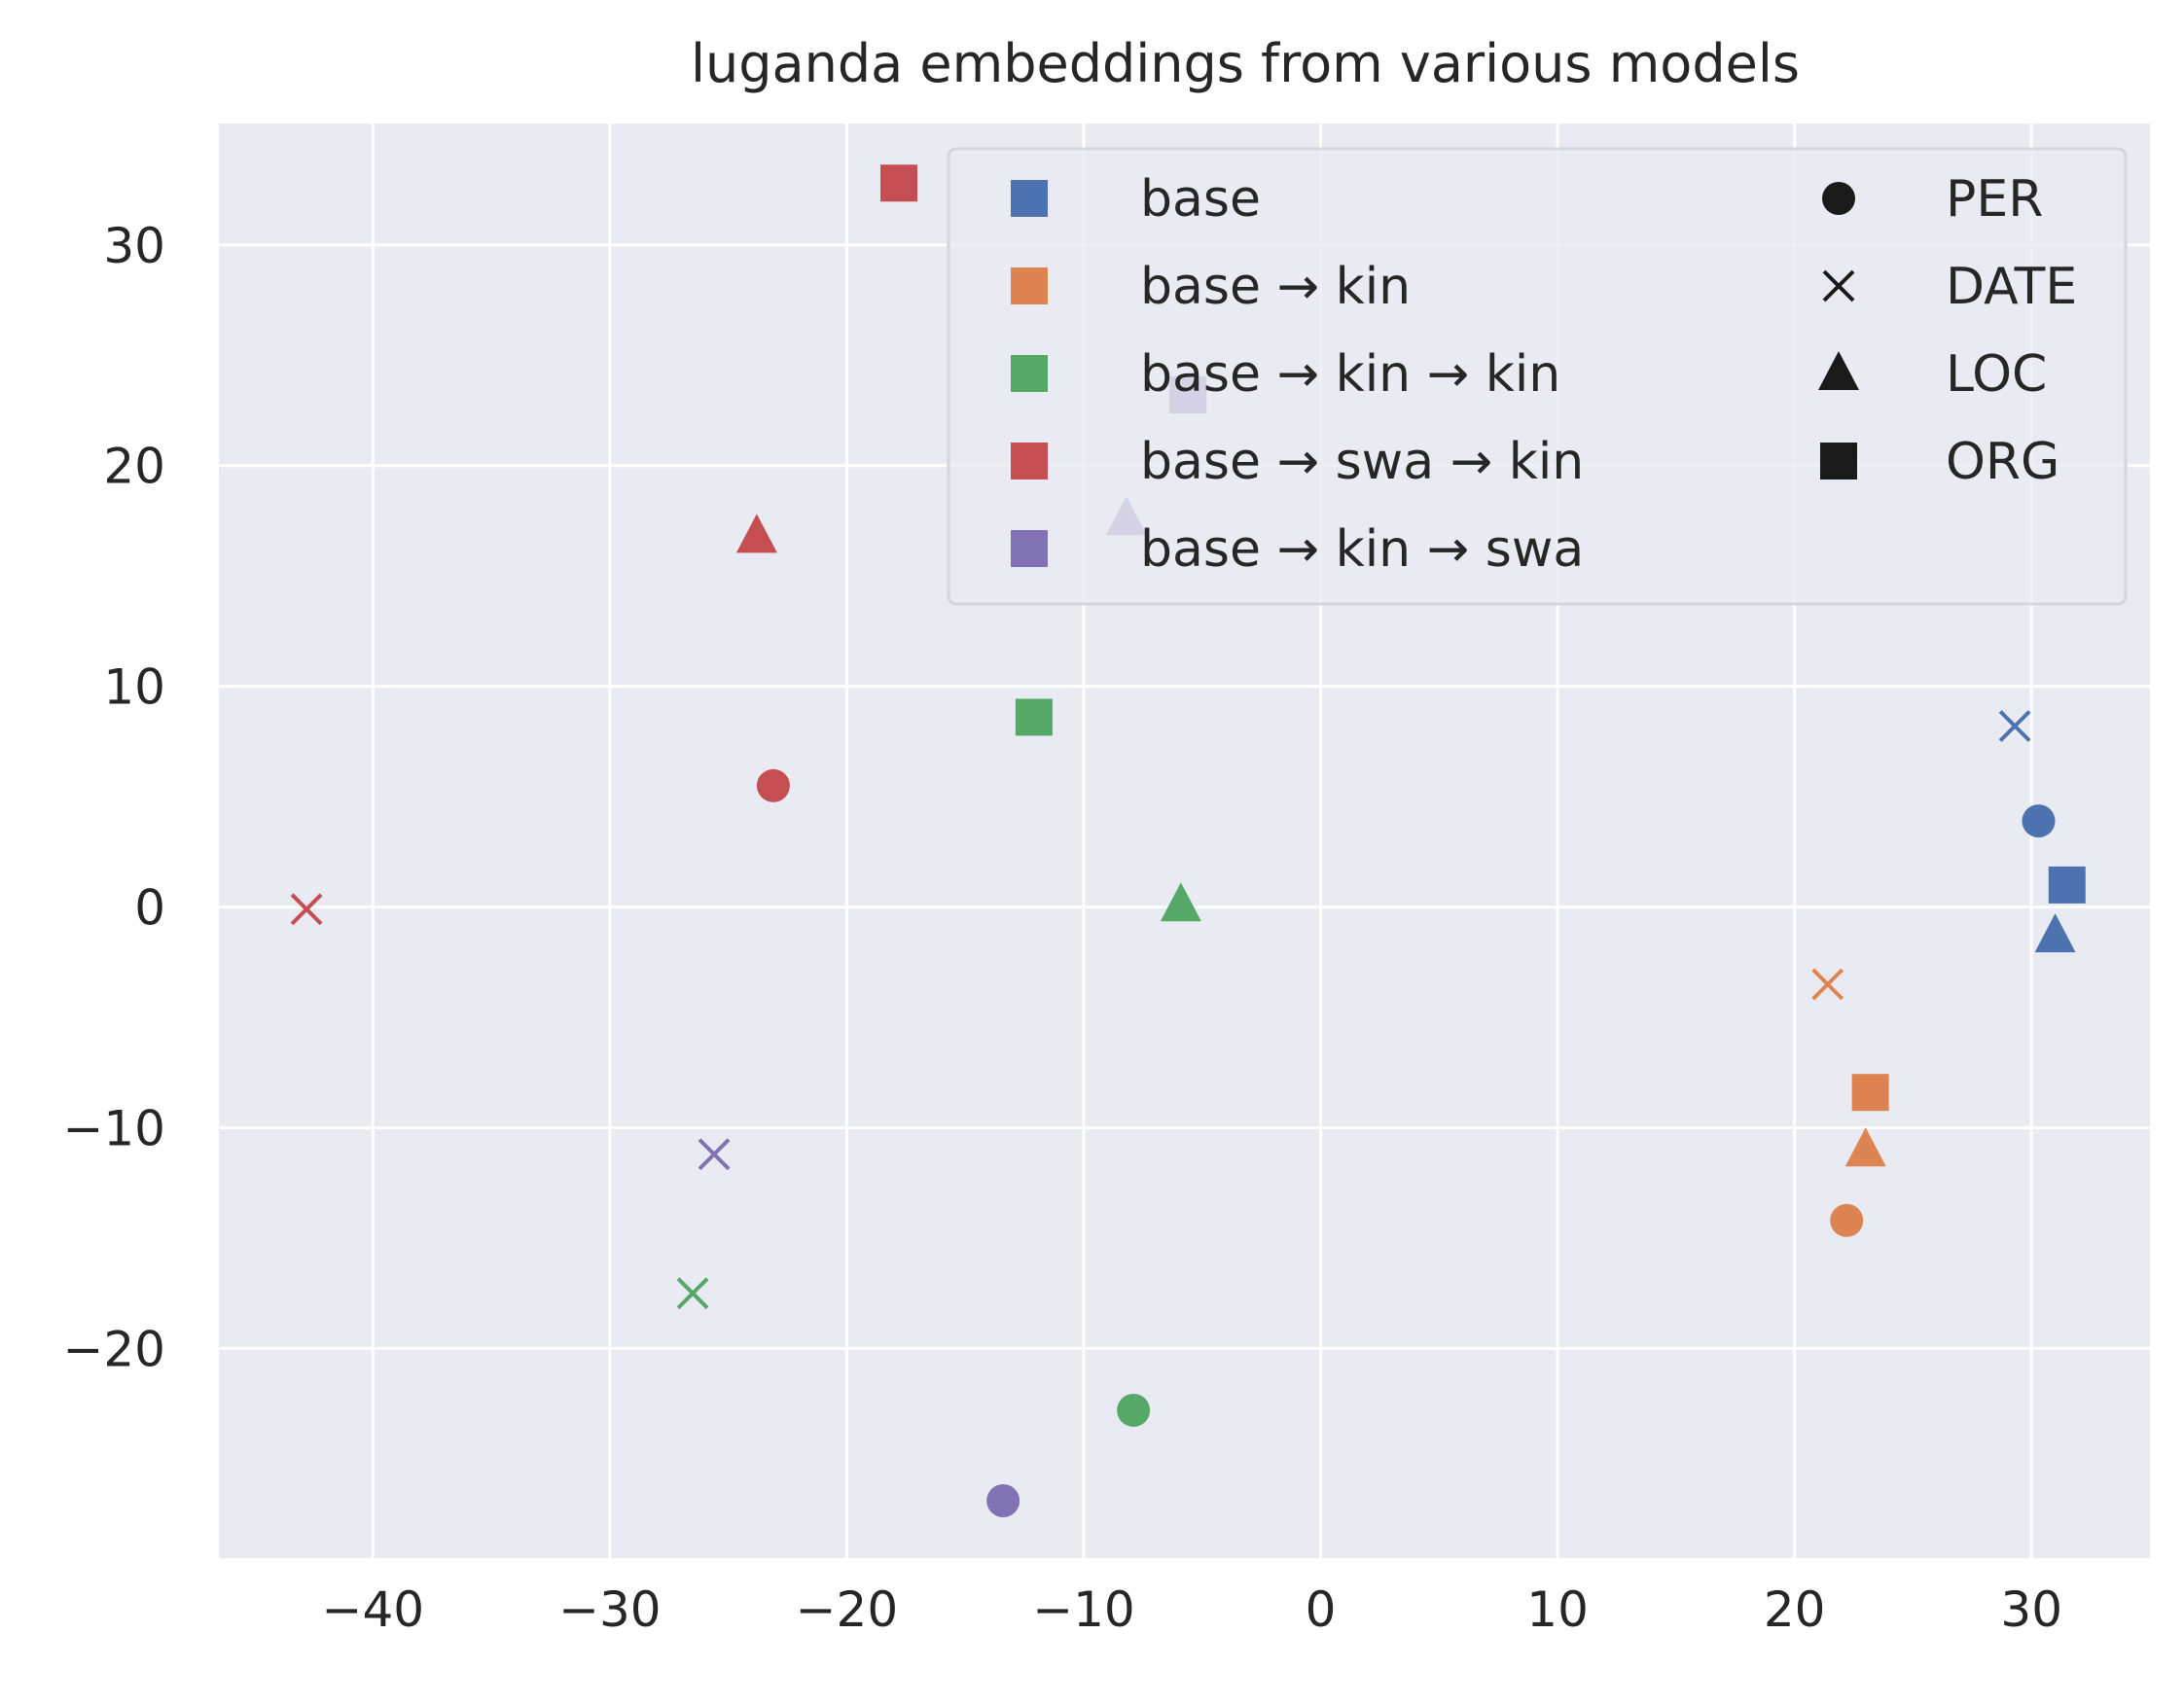 The width and height of the screenshot is (2184, 1705). Describe the element at coordinates (2011, 287) in the screenshot. I see `legend-marker-label: DATE` at that location.